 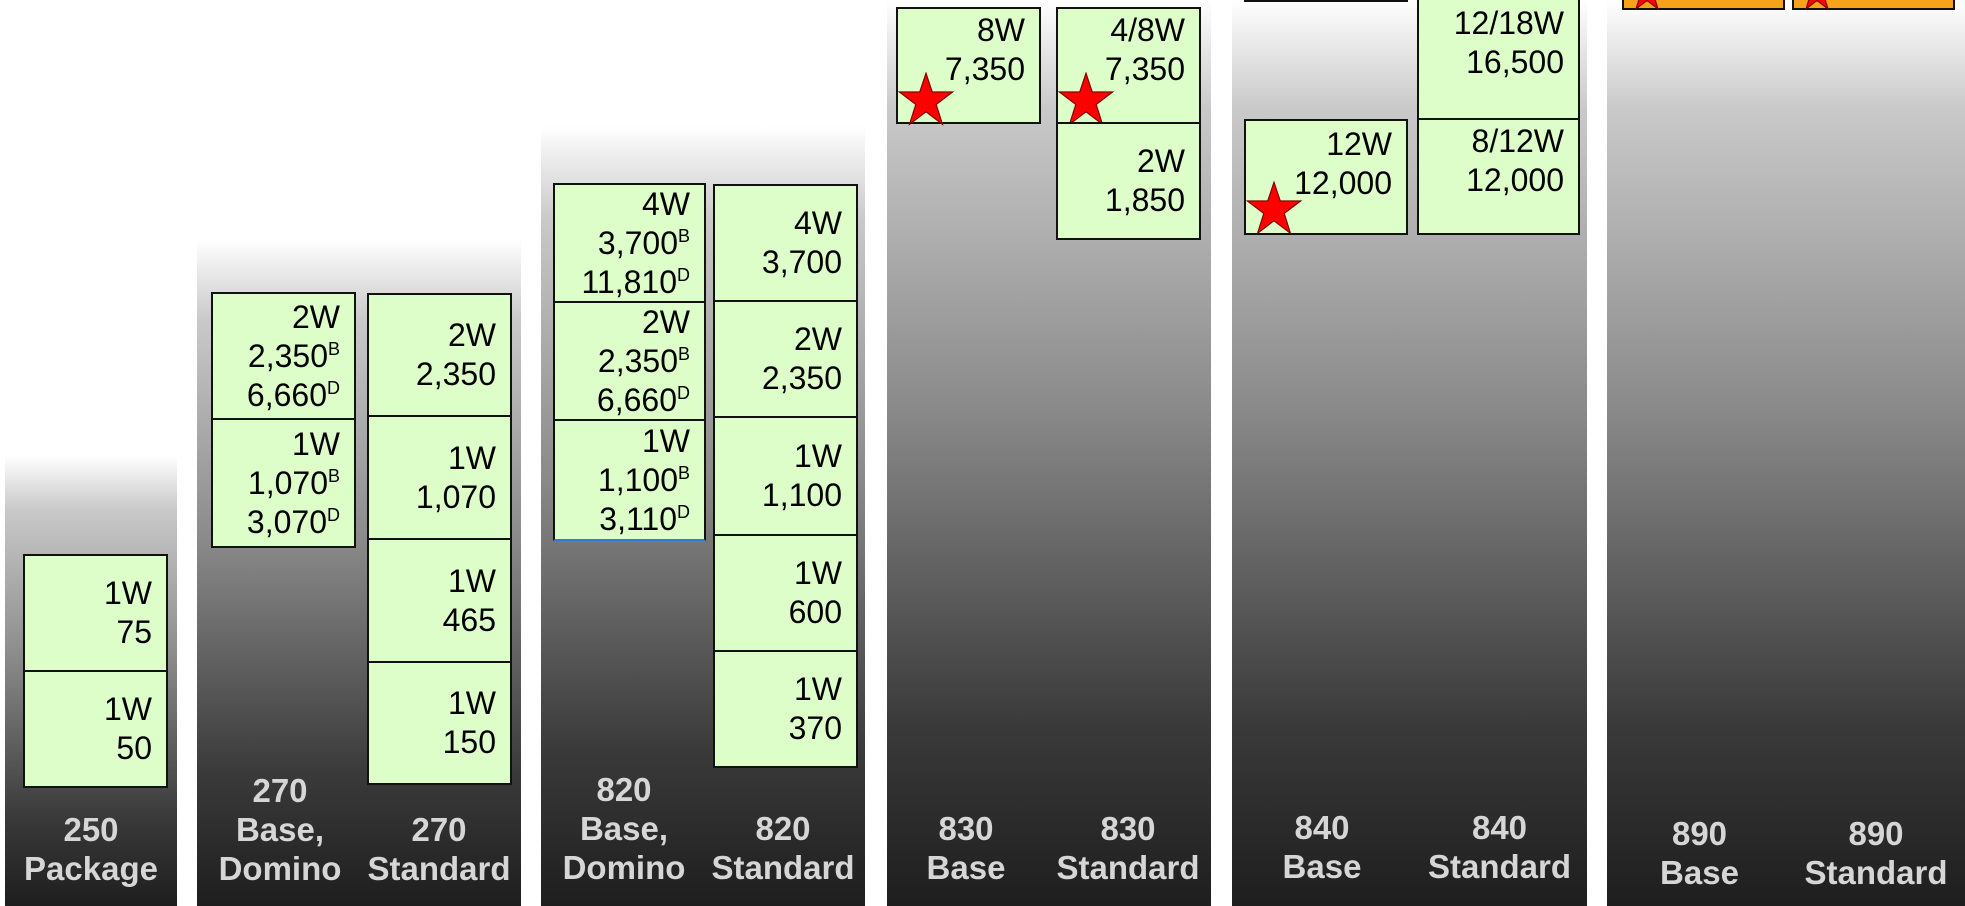 I want to click on license-box: 4W 3,700, so click(x=785, y=243).